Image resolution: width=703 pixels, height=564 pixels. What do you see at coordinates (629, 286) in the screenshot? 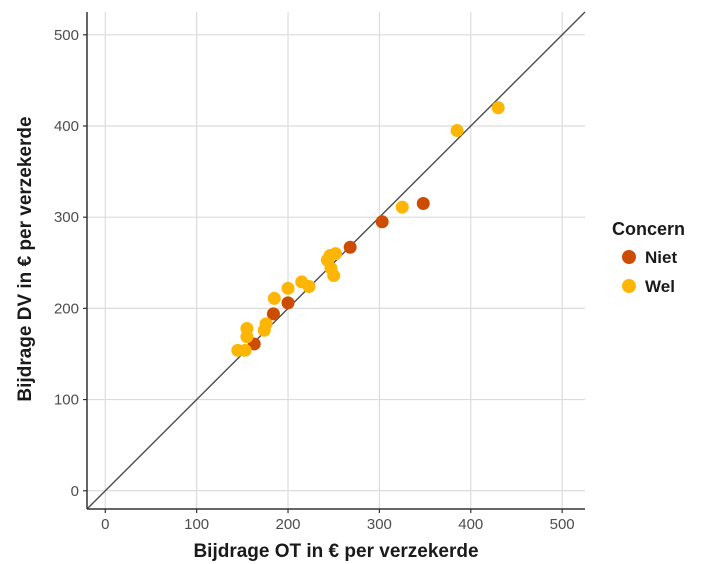
I see `legend-marker-wel` at bounding box center [629, 286].